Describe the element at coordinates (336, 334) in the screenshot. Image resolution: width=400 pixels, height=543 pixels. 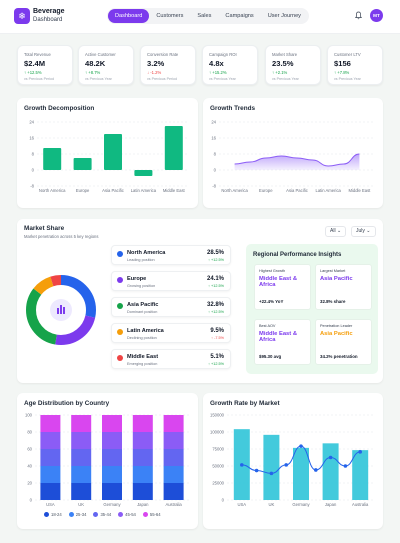
I see `insight-value: Asia Pacific` at that location.